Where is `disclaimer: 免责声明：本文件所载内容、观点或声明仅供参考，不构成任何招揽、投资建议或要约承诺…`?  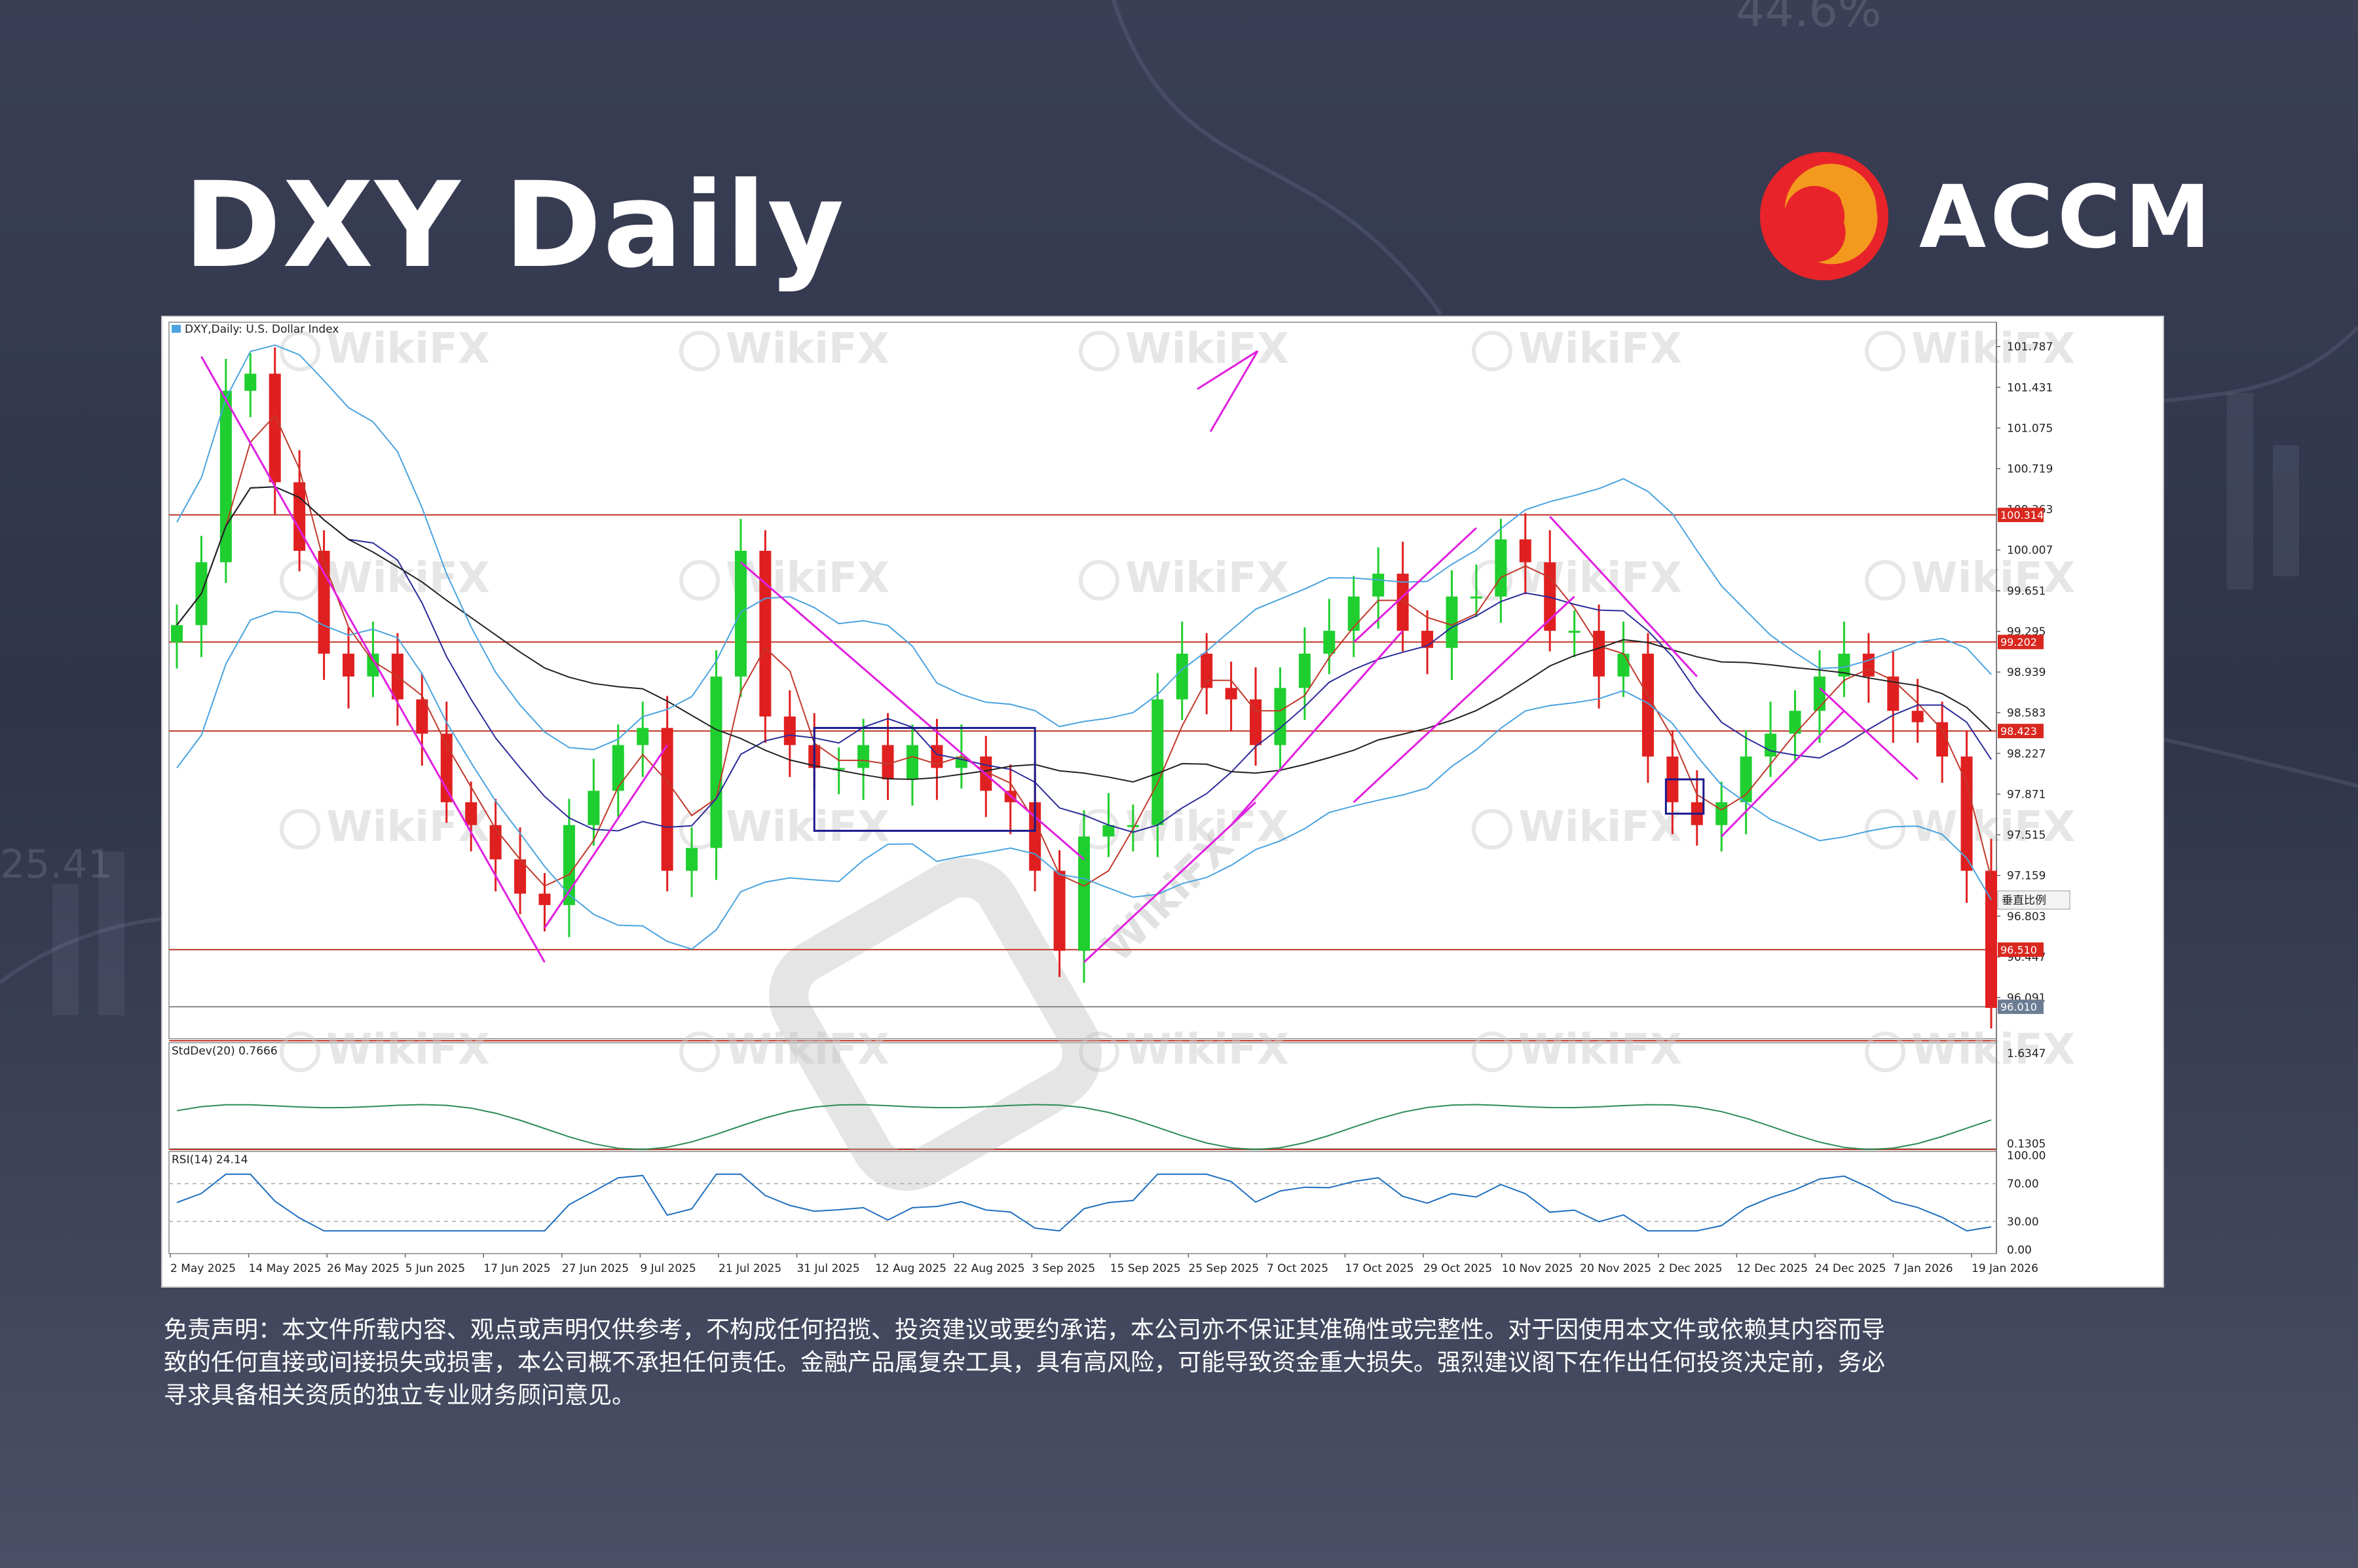
disclaimer: 免责声明：本文件所载内容、观点或声明仅供参考，不构成任何招揽、投资建议或要约承诺… is located at coordinates (1172, 1363).